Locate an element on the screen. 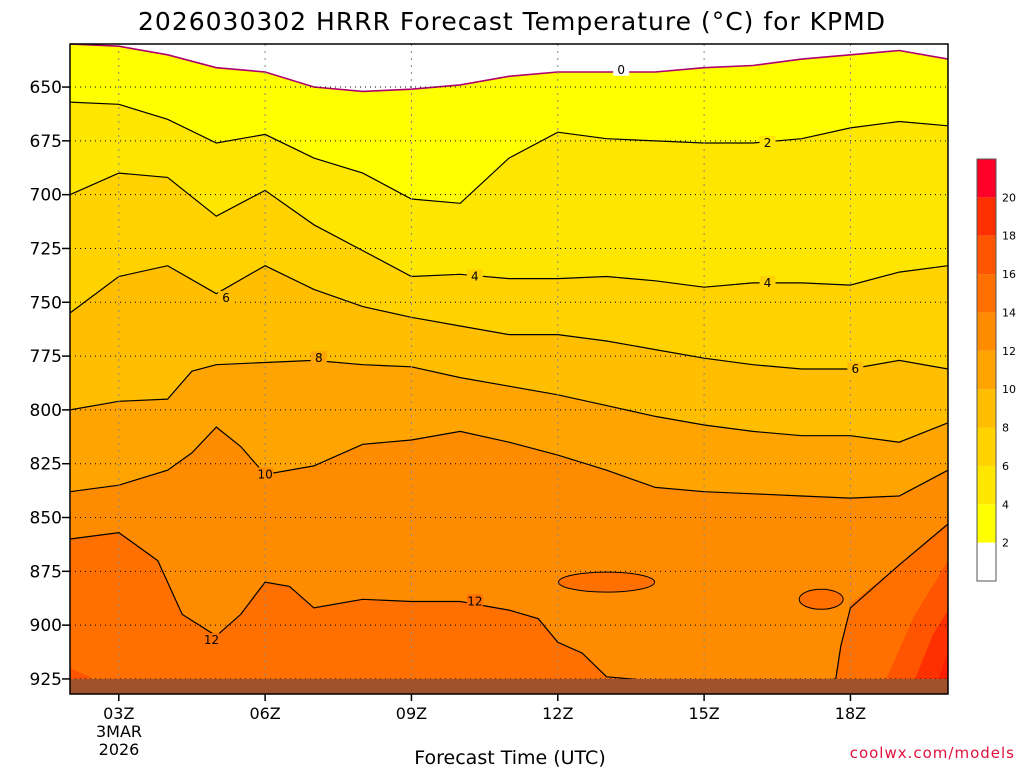  isotherm-4C is located at coordinates (509, 230).